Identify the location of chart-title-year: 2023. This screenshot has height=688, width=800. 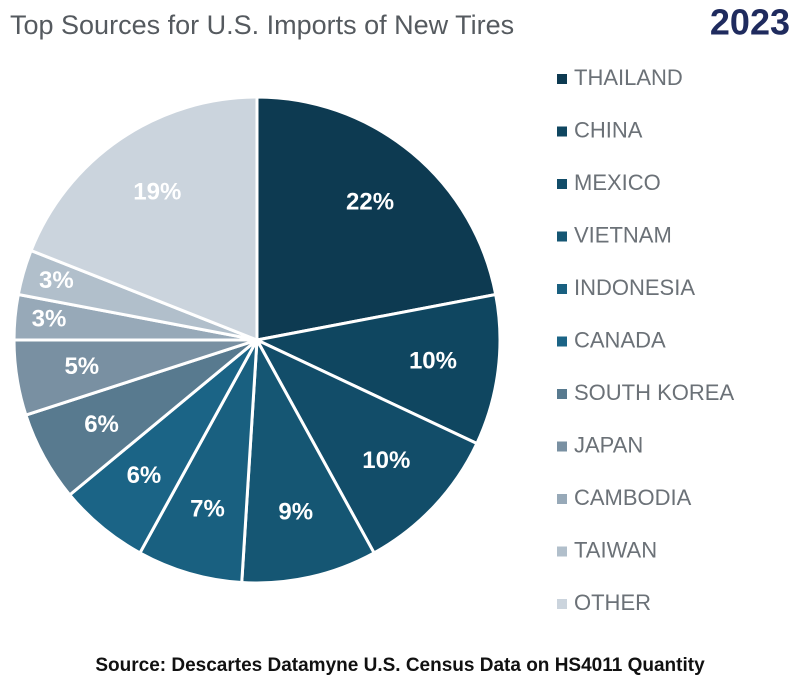
(750, 22).